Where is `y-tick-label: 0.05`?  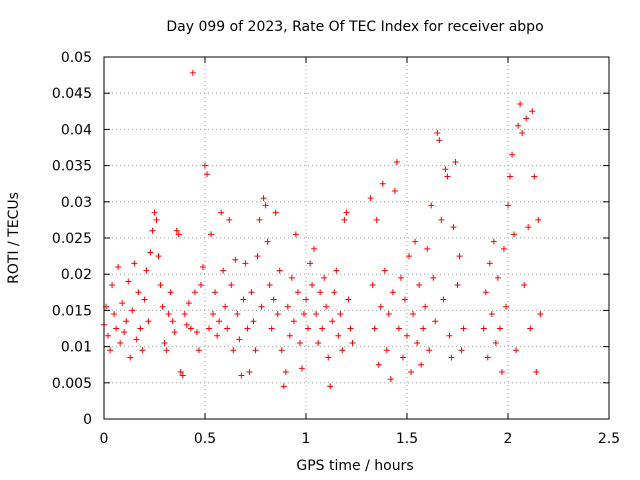
y-tick-label: 0.05 is located at coordinates (76, 58).